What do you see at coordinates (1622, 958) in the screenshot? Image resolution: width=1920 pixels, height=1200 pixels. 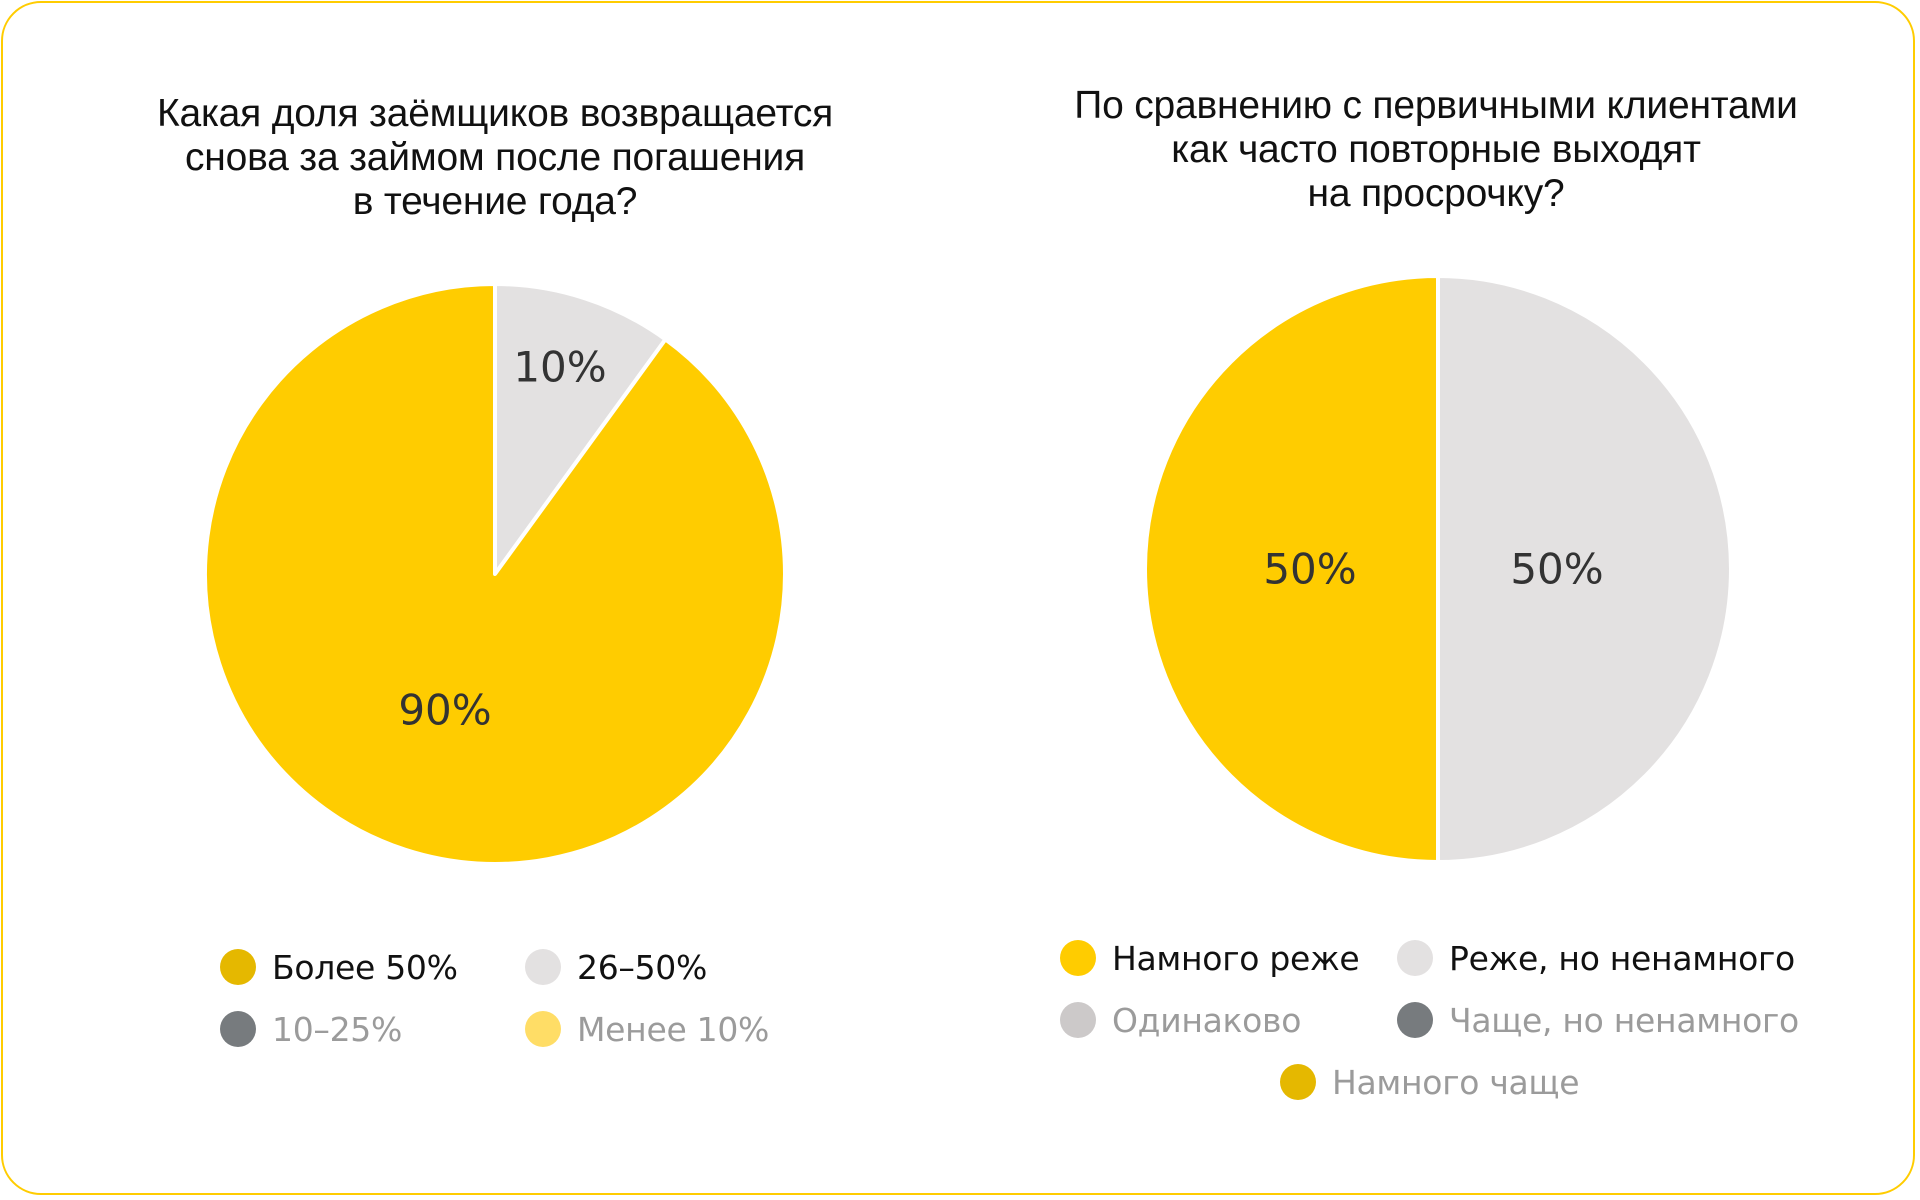 I see `legend-label: Реже, но ненамного` at bounding box center [1622, 958].